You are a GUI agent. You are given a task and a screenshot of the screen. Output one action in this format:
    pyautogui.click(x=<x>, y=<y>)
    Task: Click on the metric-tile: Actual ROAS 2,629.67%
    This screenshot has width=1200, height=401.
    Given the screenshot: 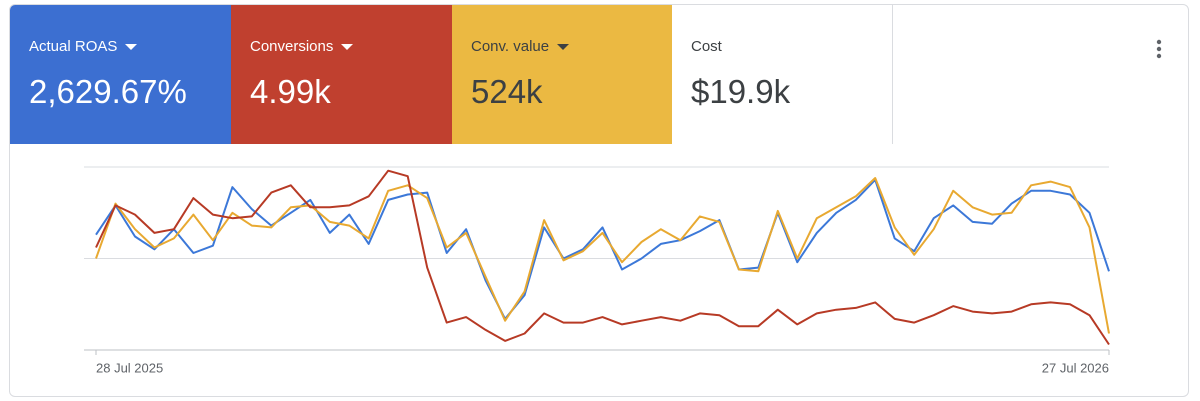 What is the action you would take?
    pyautogui.click(x=120, y=74)
    